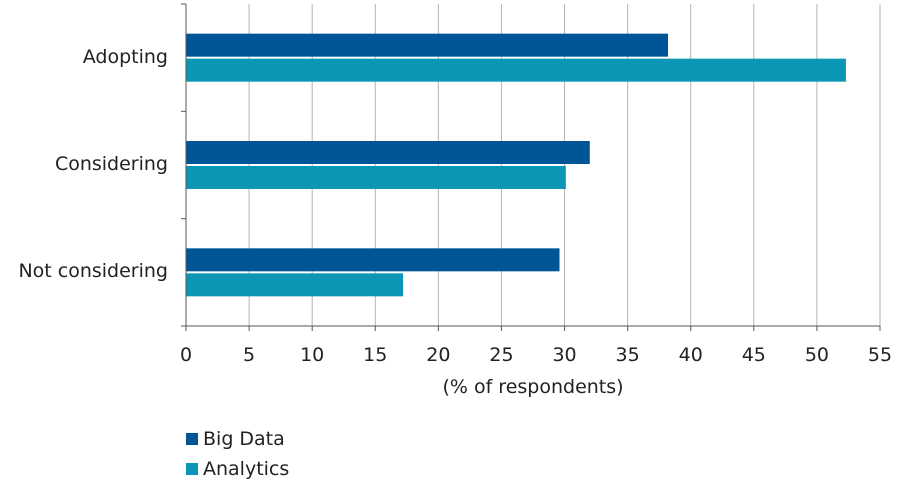 The width and height of the screenshot is (897, 484). What do you see at coordinates (627, 355) in the screenshot?
I see `x-tick-label-35: 35` at bounding box center [627, 355].